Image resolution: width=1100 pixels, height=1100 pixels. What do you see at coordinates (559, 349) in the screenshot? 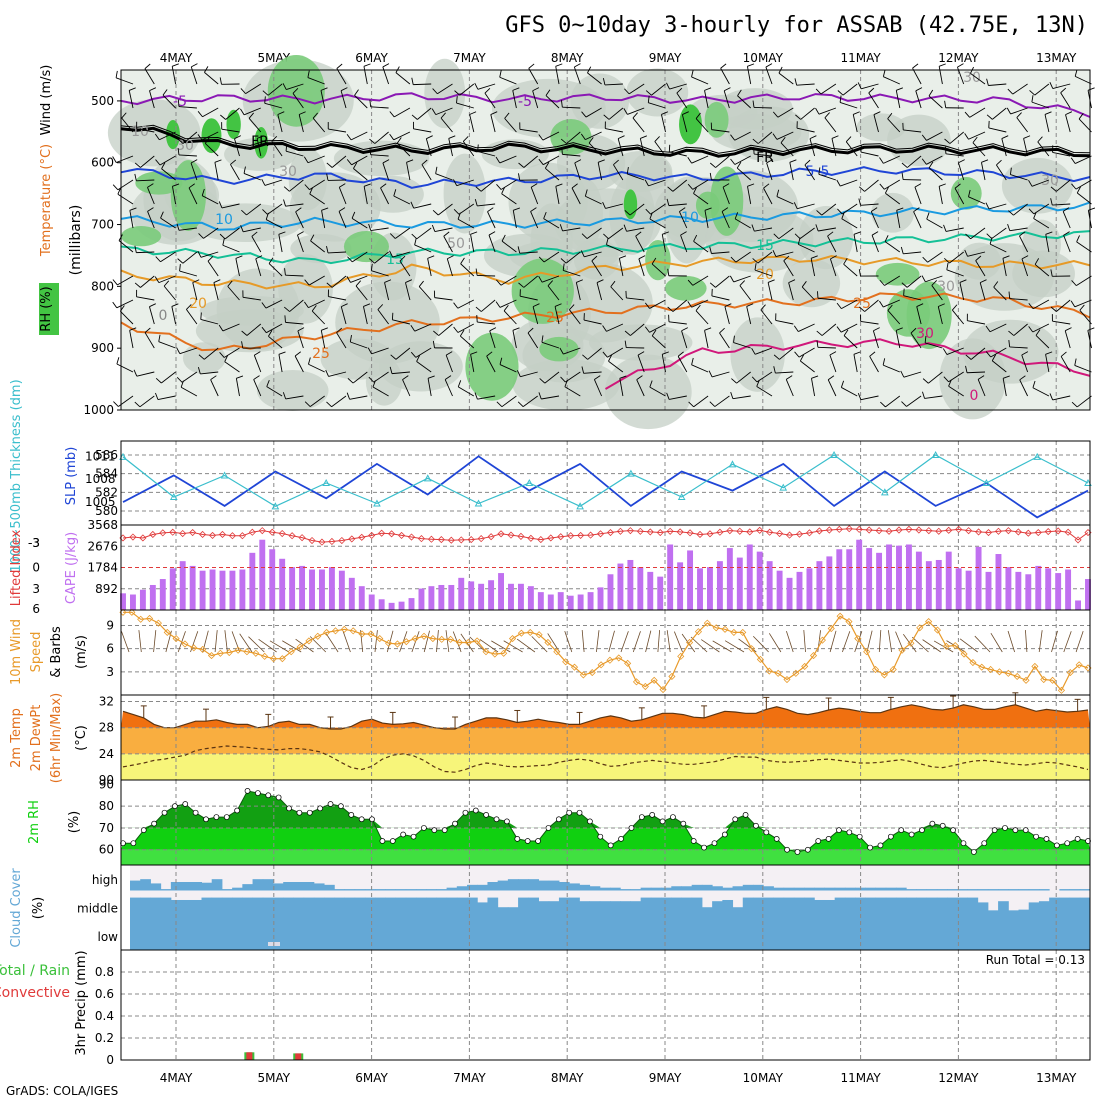
I see `rh-green-region` at bounding box center [559, 349].